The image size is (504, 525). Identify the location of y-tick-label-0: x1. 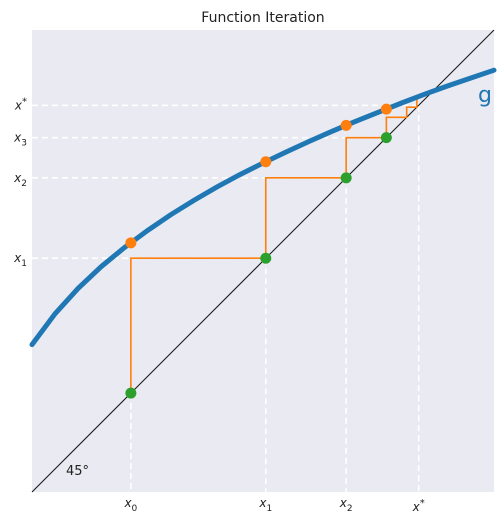
(20, 260).